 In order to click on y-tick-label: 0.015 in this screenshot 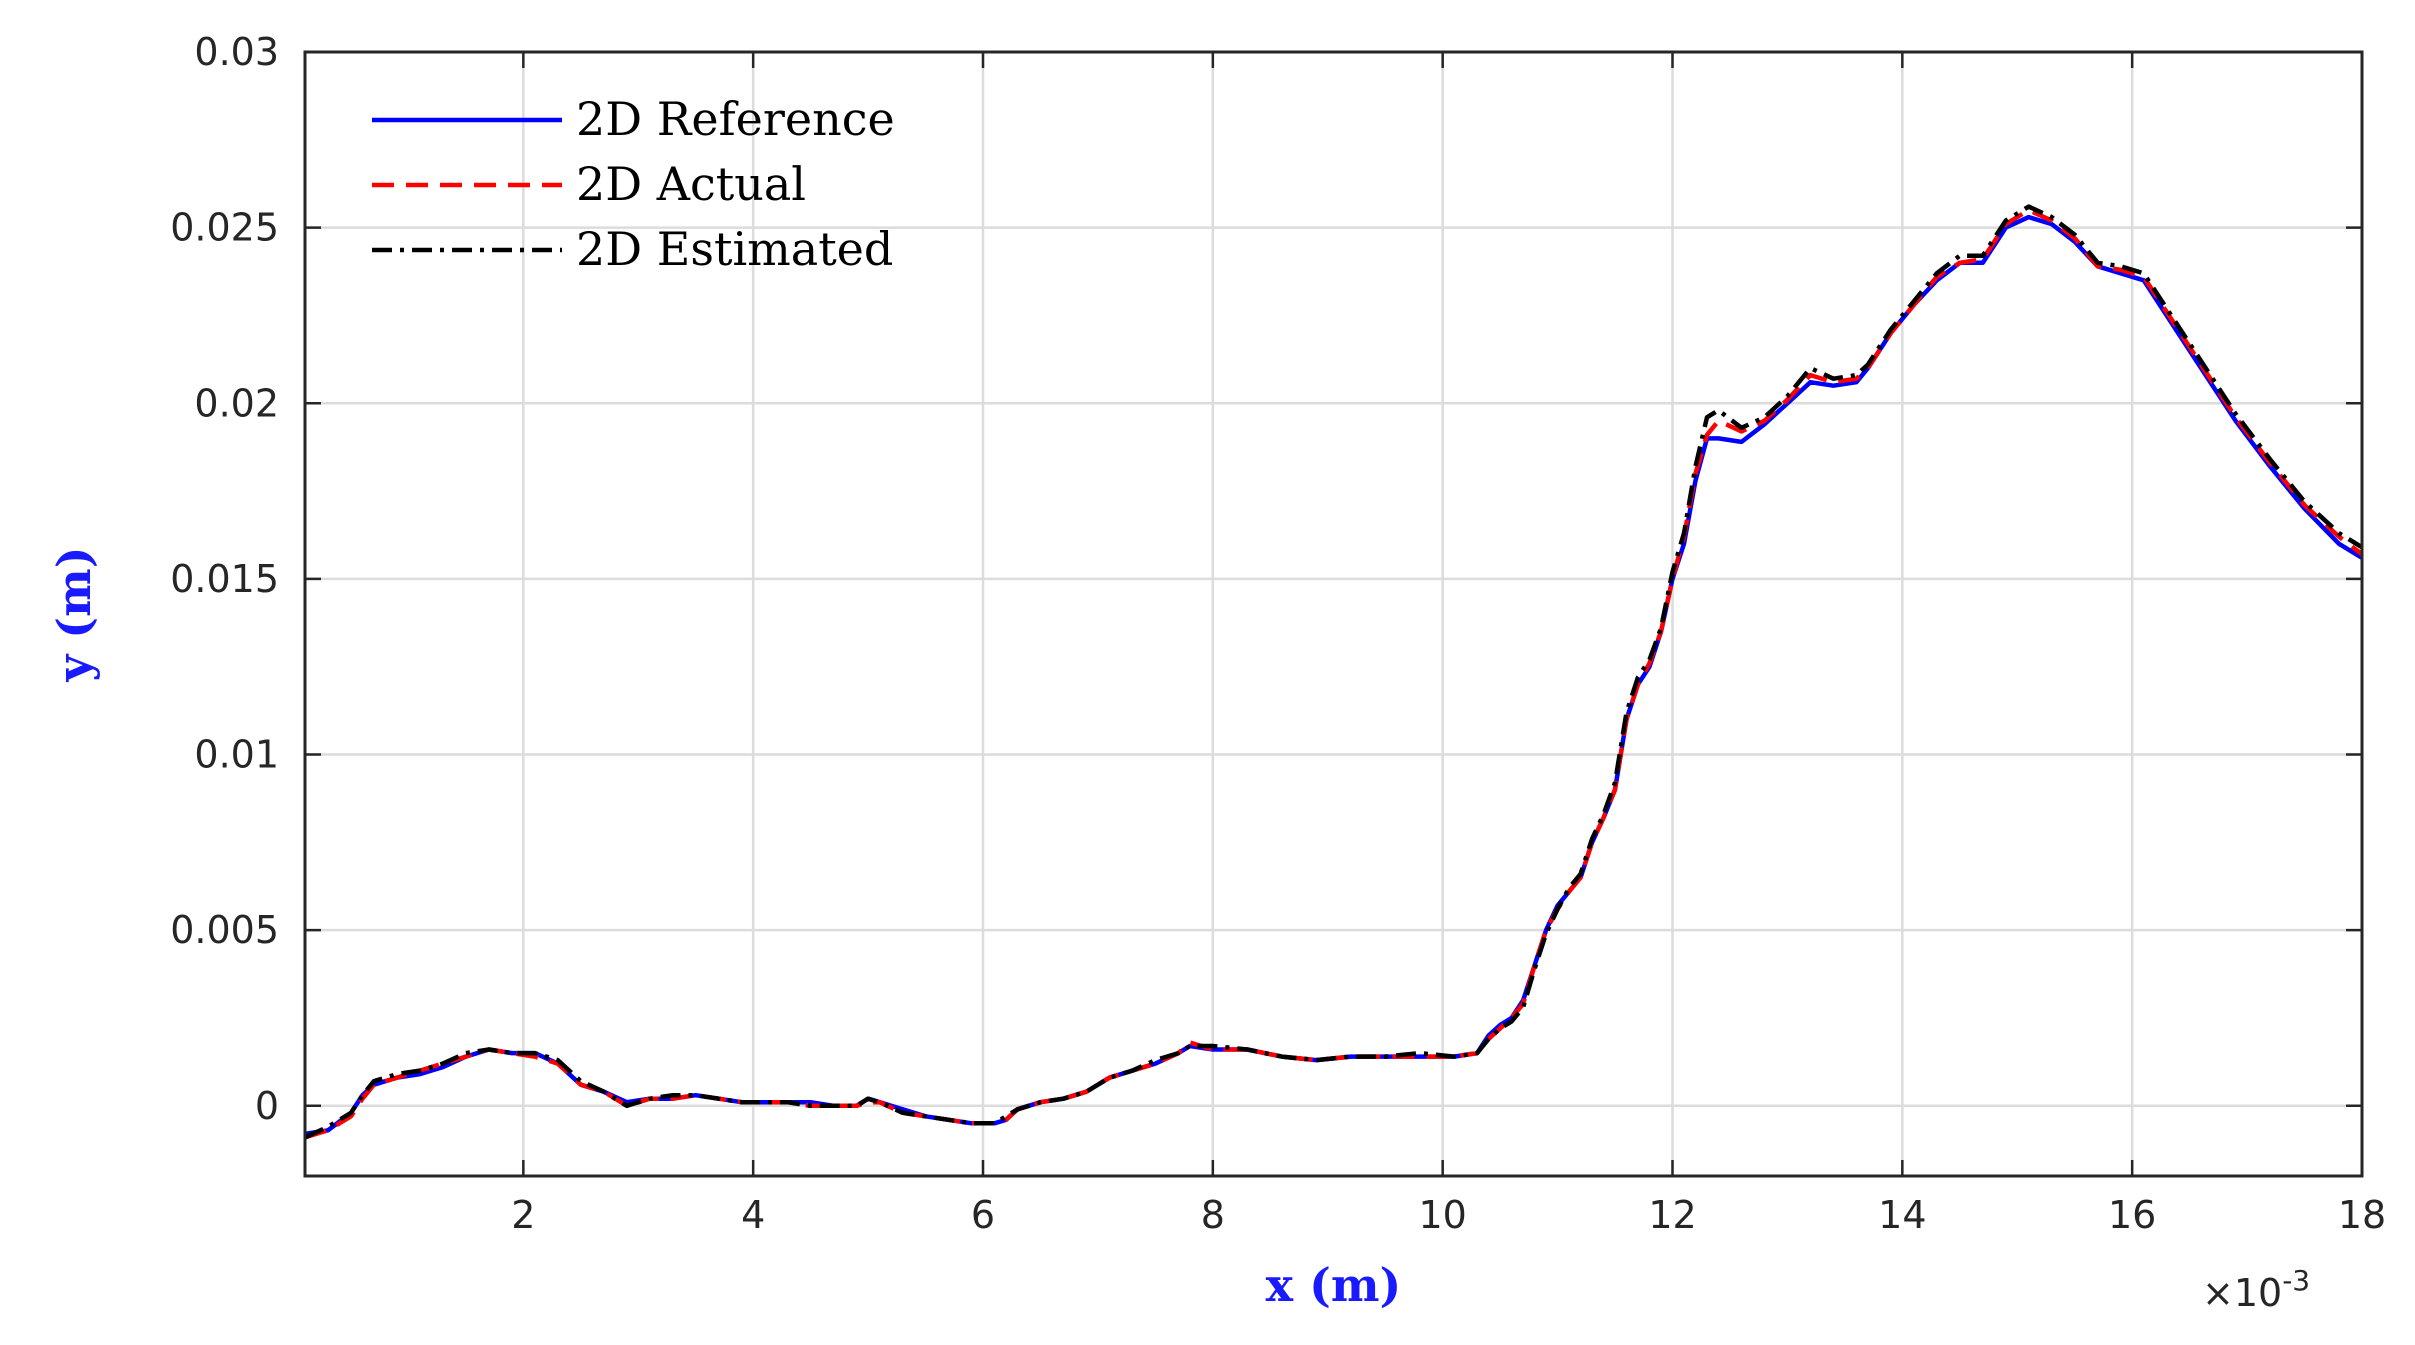, I will do `click(224, 579)`.